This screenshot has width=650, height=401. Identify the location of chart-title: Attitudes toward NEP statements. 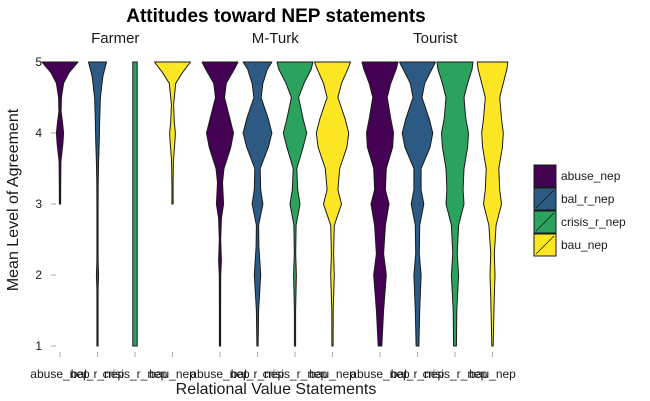
(275, 16).